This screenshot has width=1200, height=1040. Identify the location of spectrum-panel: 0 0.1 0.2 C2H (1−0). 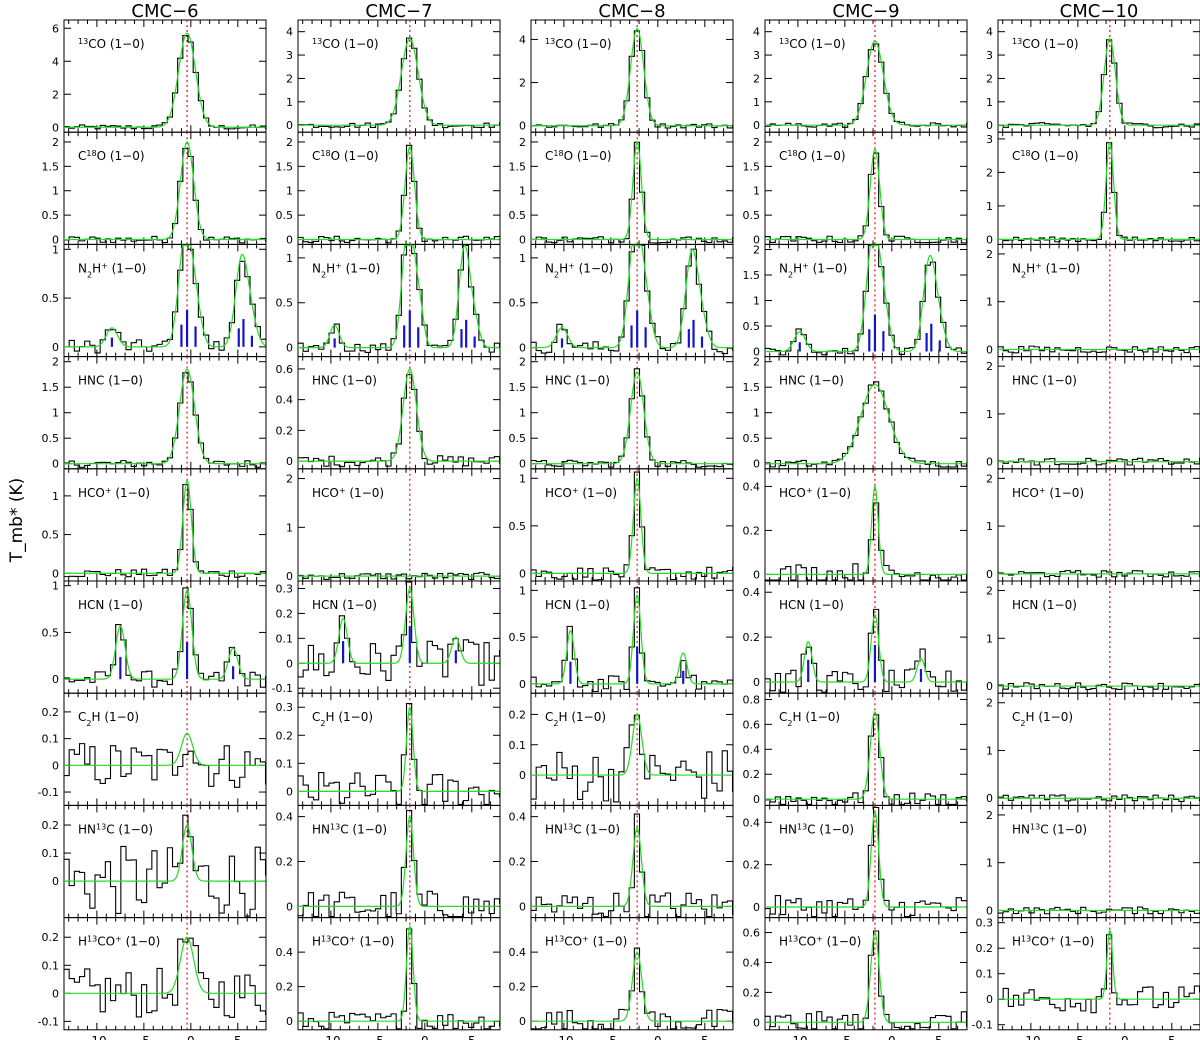
(621, 749).